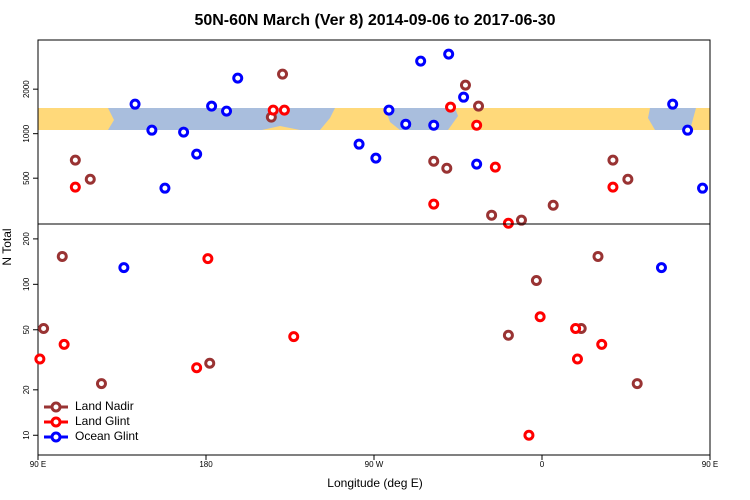 The width and height of the screenshot is (750, 500). What do you see at coordinates (374, 464) in the screenshot?
I see `x-tick-label: 90 W` at bounding box center [374, 464].